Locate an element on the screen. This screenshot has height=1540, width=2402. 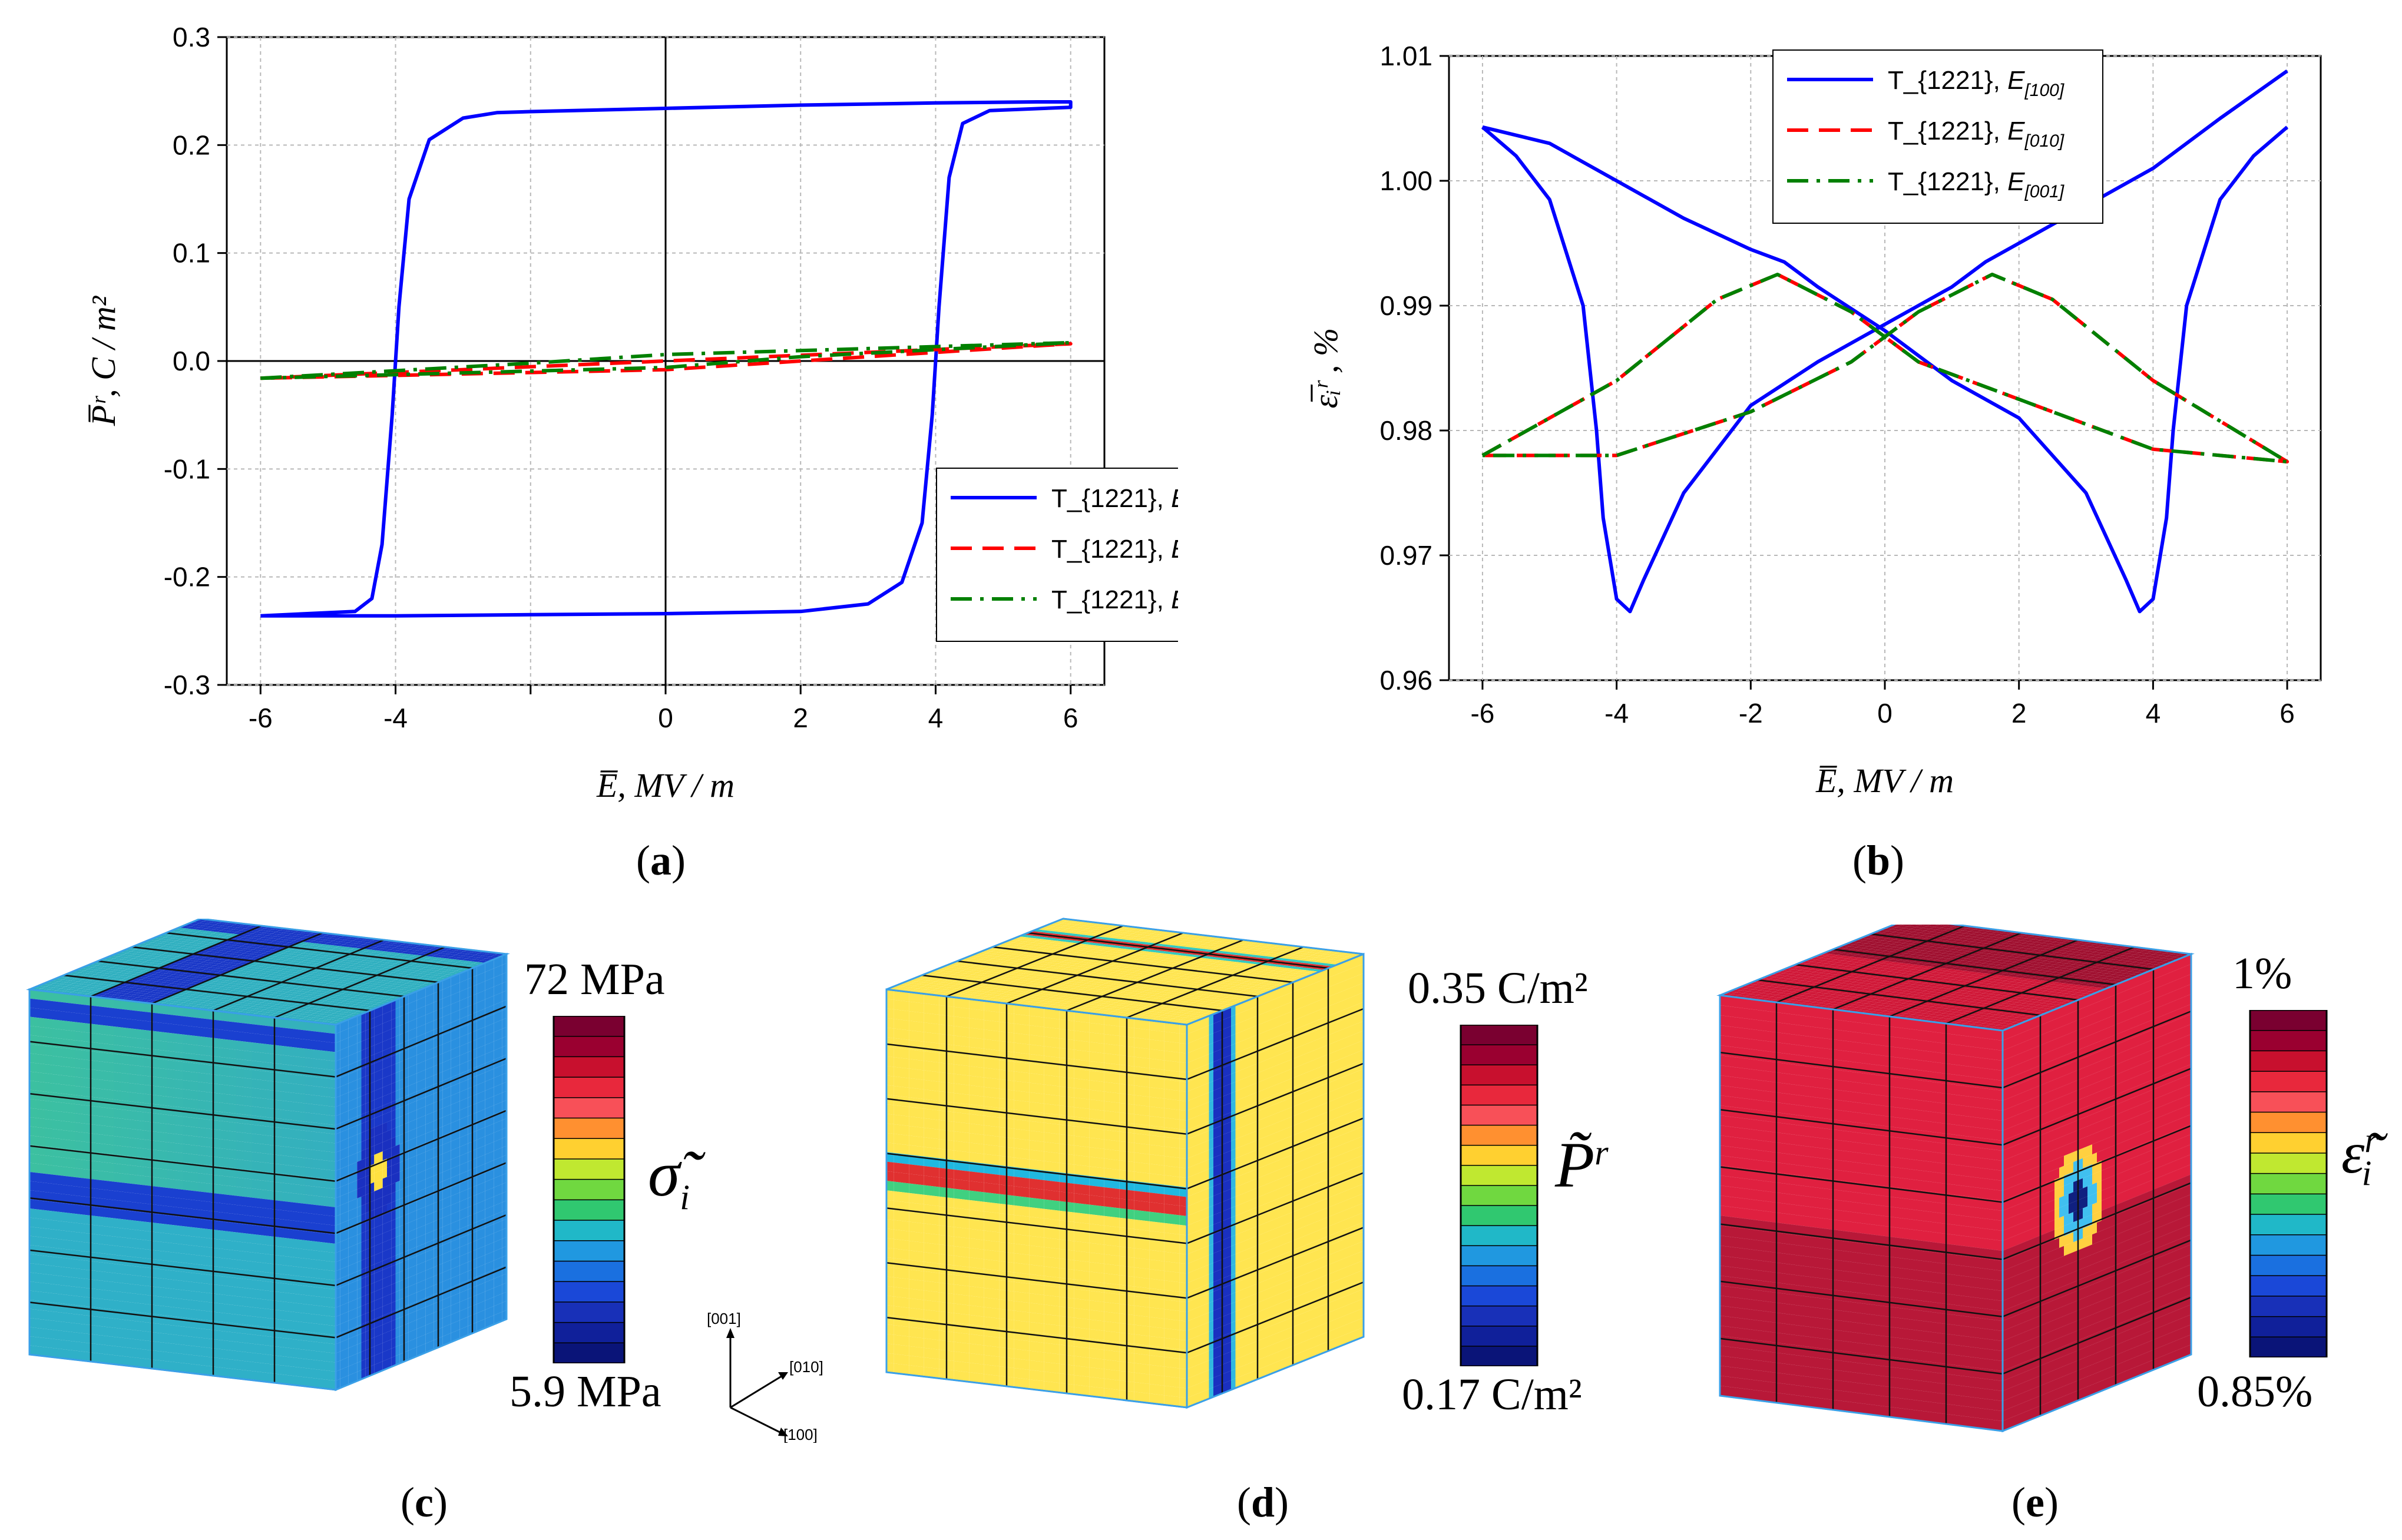
colorbar-d-min: 0.17 C/m² is located at coordinates (1492, 1394).